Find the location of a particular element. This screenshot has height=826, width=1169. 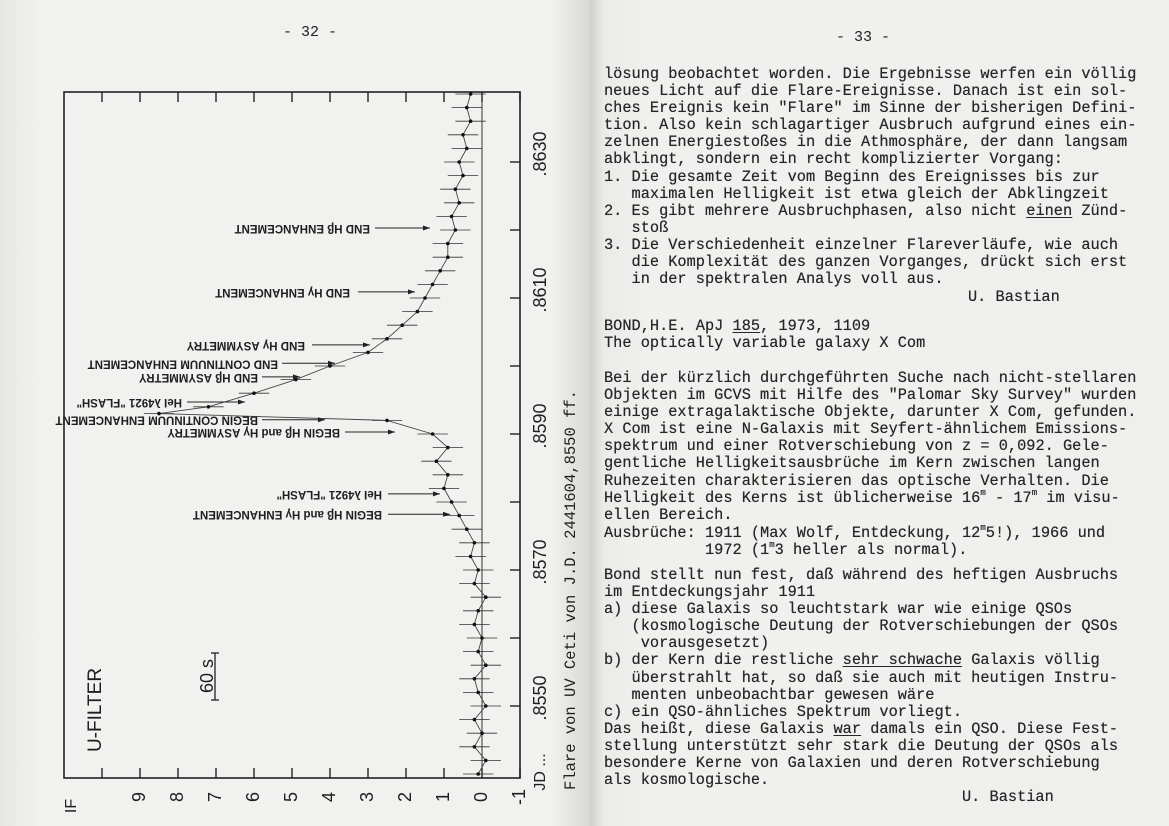

text-segment: 1972 (1 is located at coordinates (687, 550).